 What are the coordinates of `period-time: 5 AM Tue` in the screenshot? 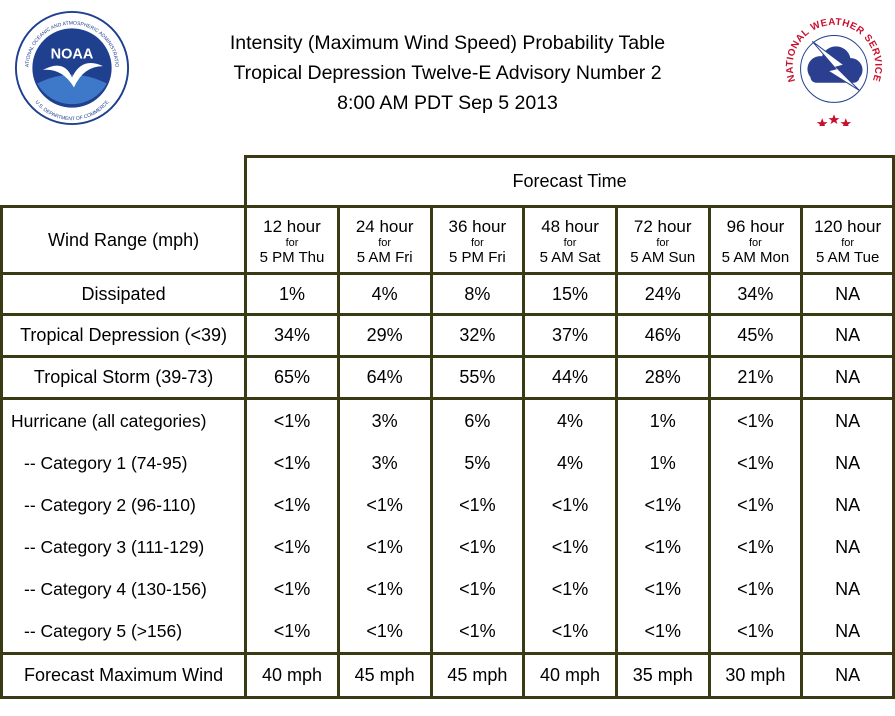 It's located at (847, 258).